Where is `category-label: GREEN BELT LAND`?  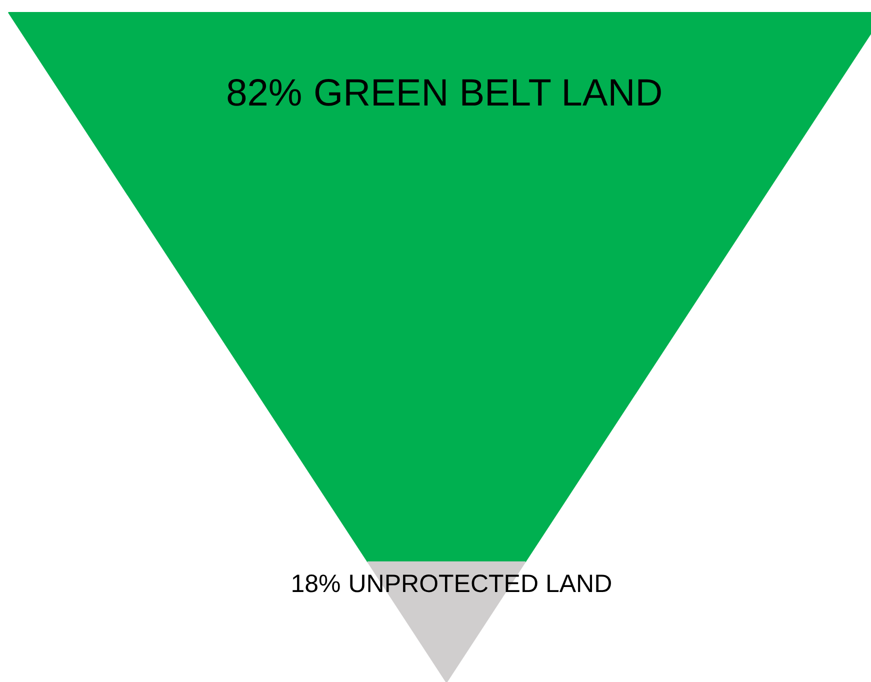
category-label: GREEN BELT LAND is located at coordinates (488, 93).